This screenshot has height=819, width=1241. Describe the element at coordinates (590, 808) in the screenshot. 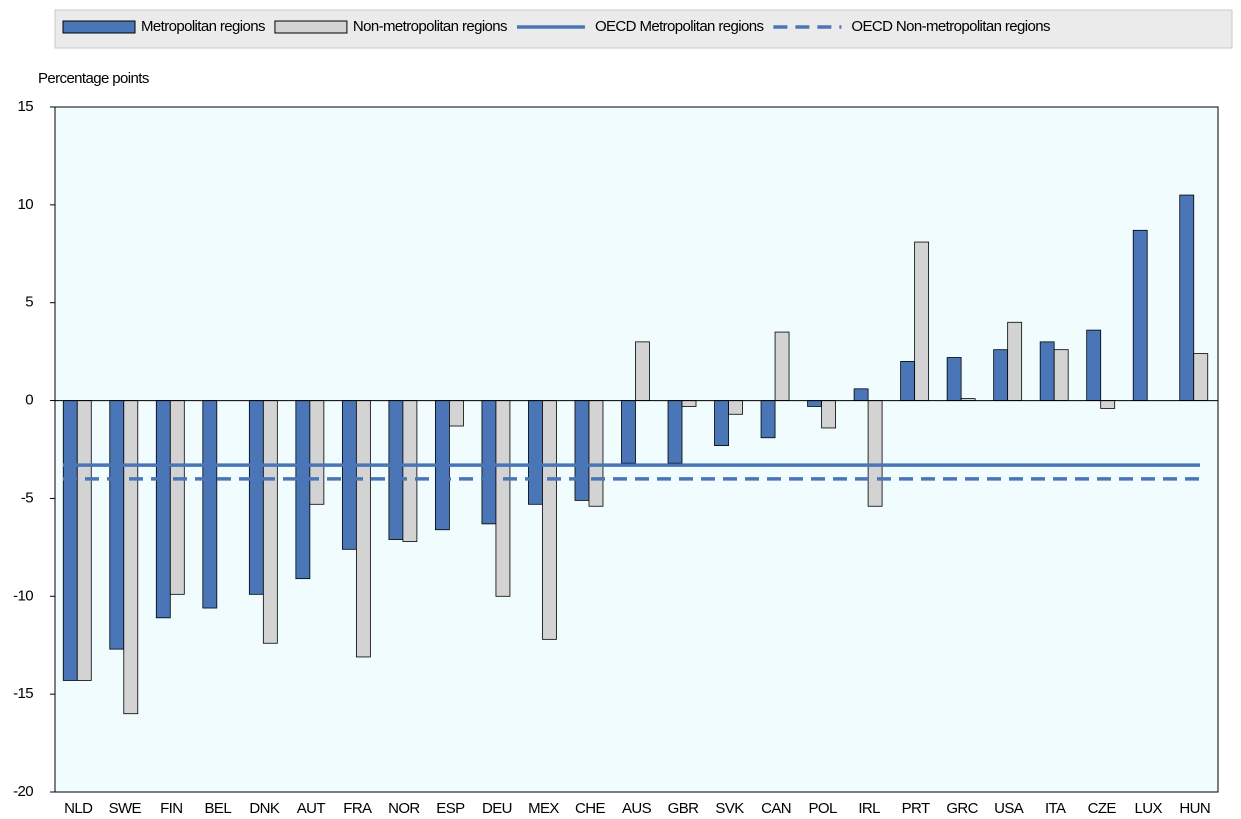

I see `x-tick-label: CHE` at that location.